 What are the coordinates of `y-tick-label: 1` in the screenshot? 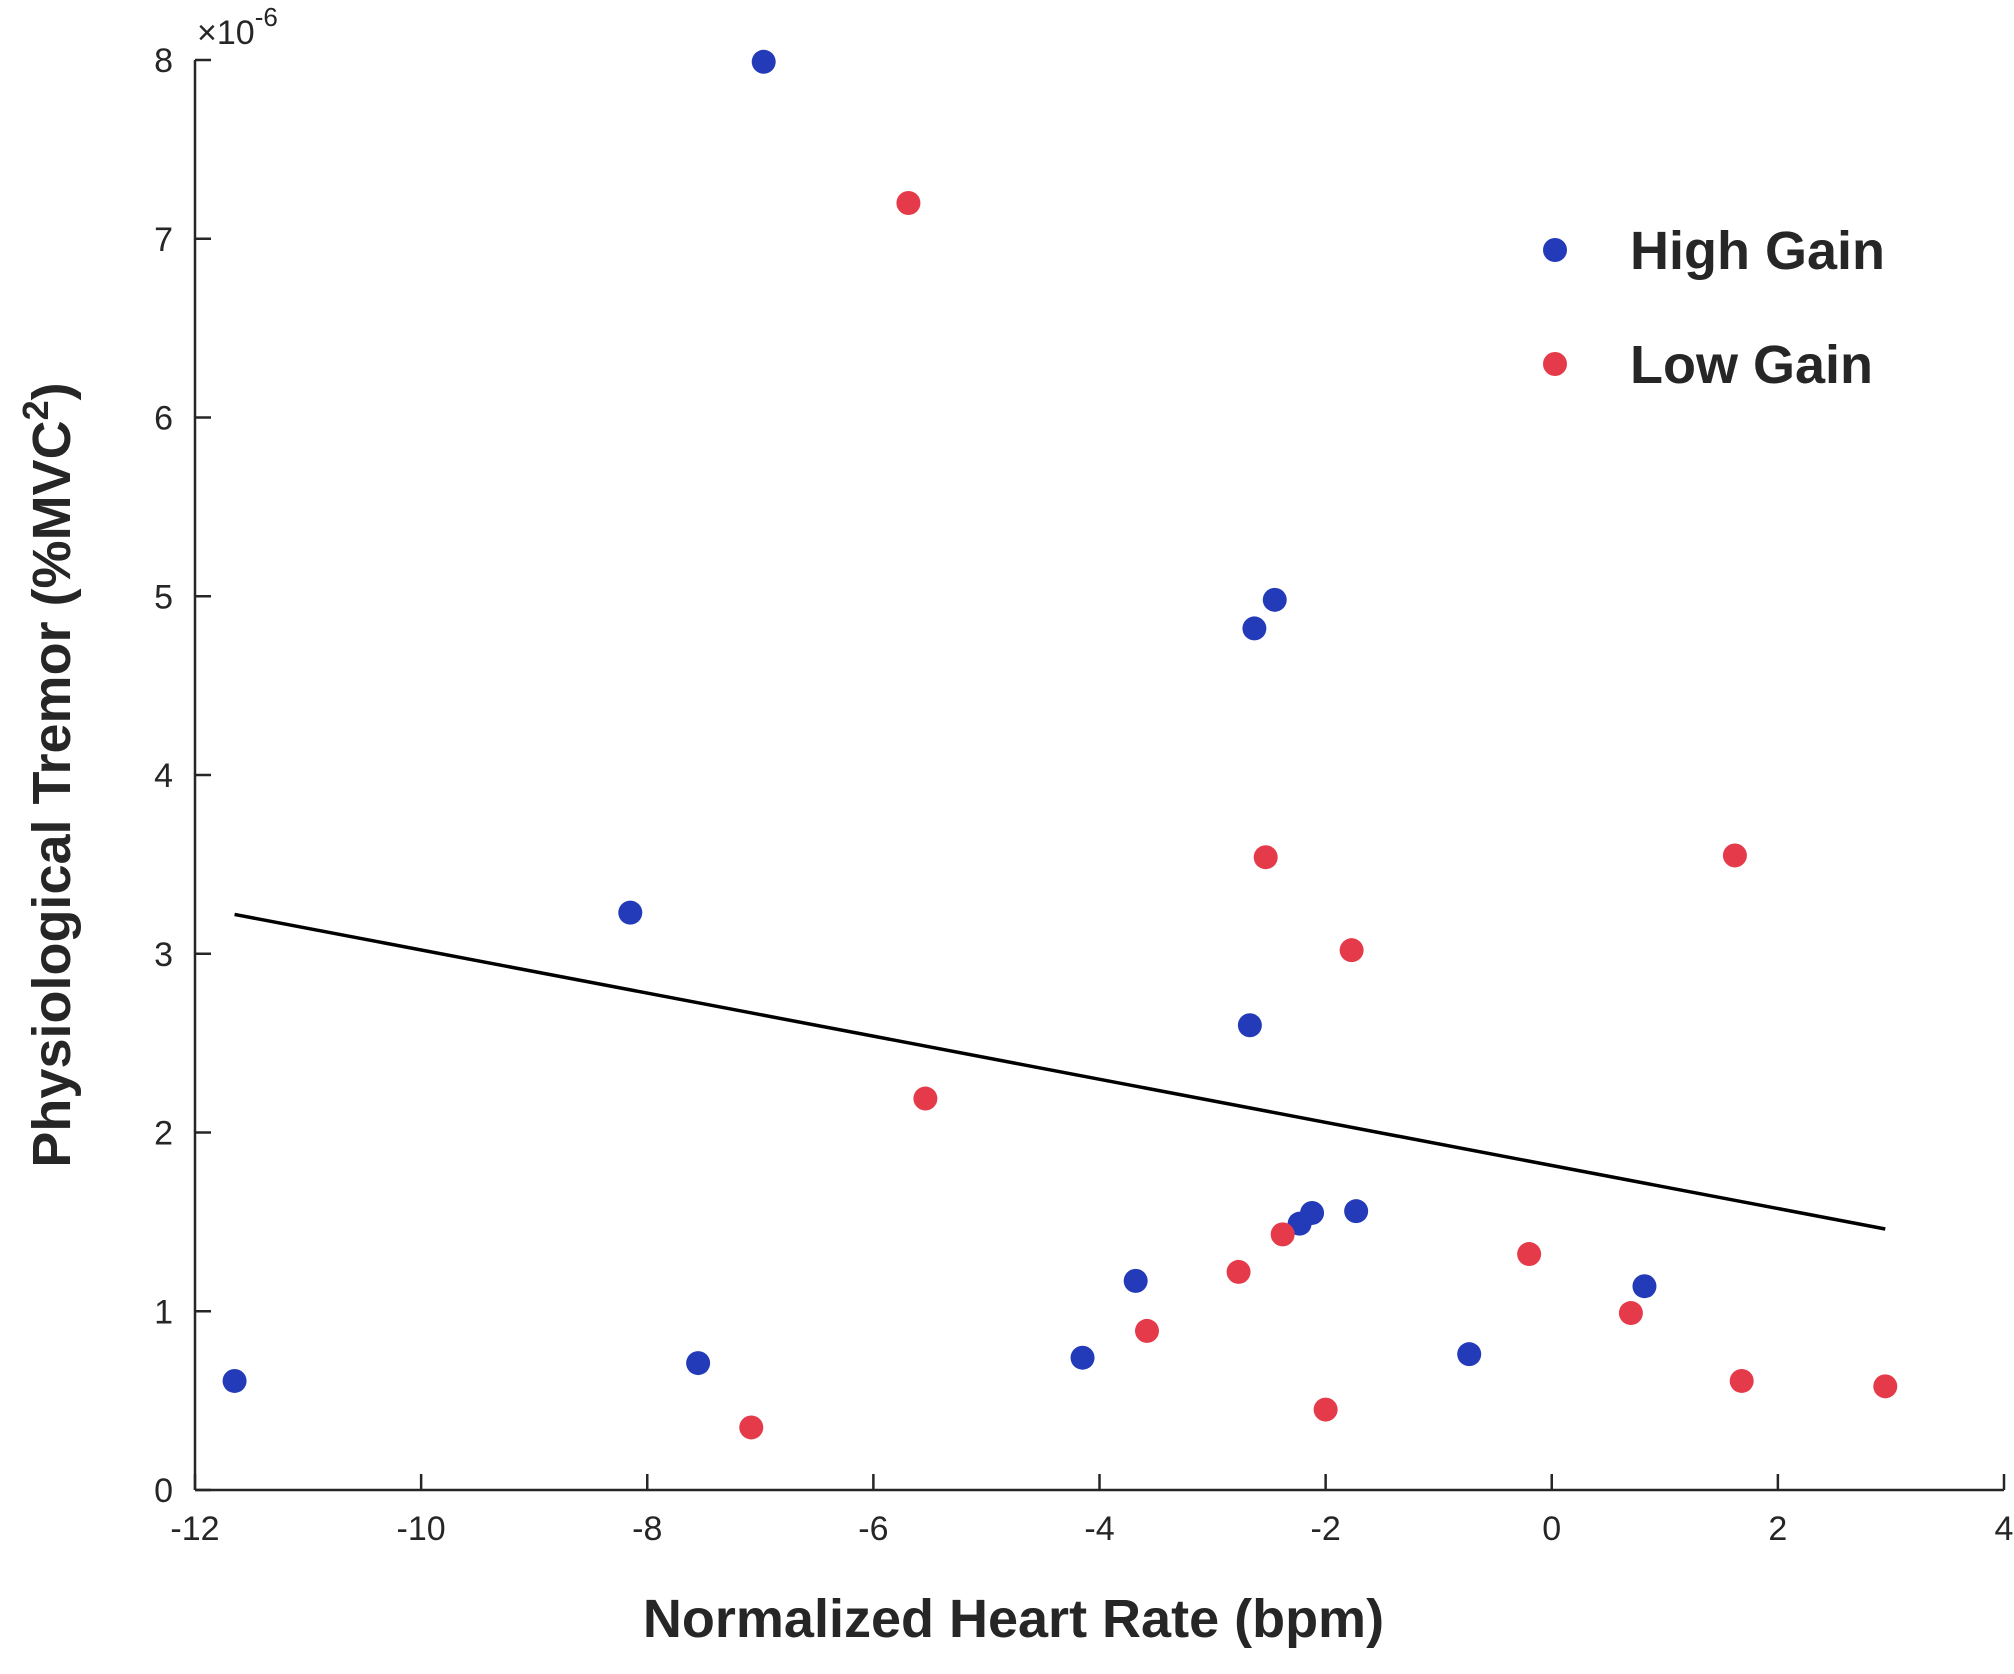 It's located at (163, 1312).